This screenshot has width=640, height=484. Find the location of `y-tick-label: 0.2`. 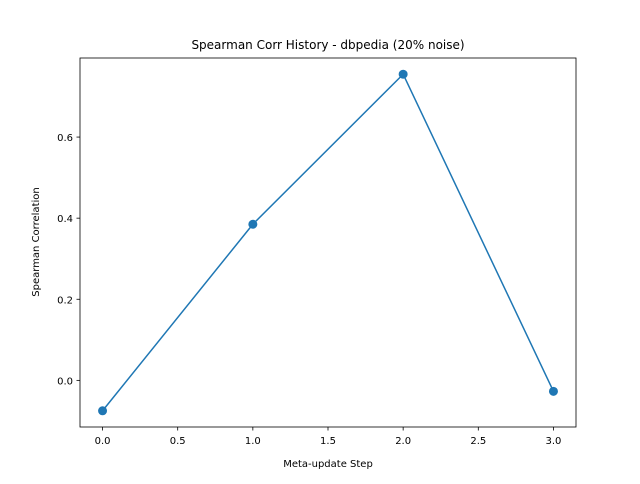

y-tick-label: 0.2 is located at coordinates (65, 300).